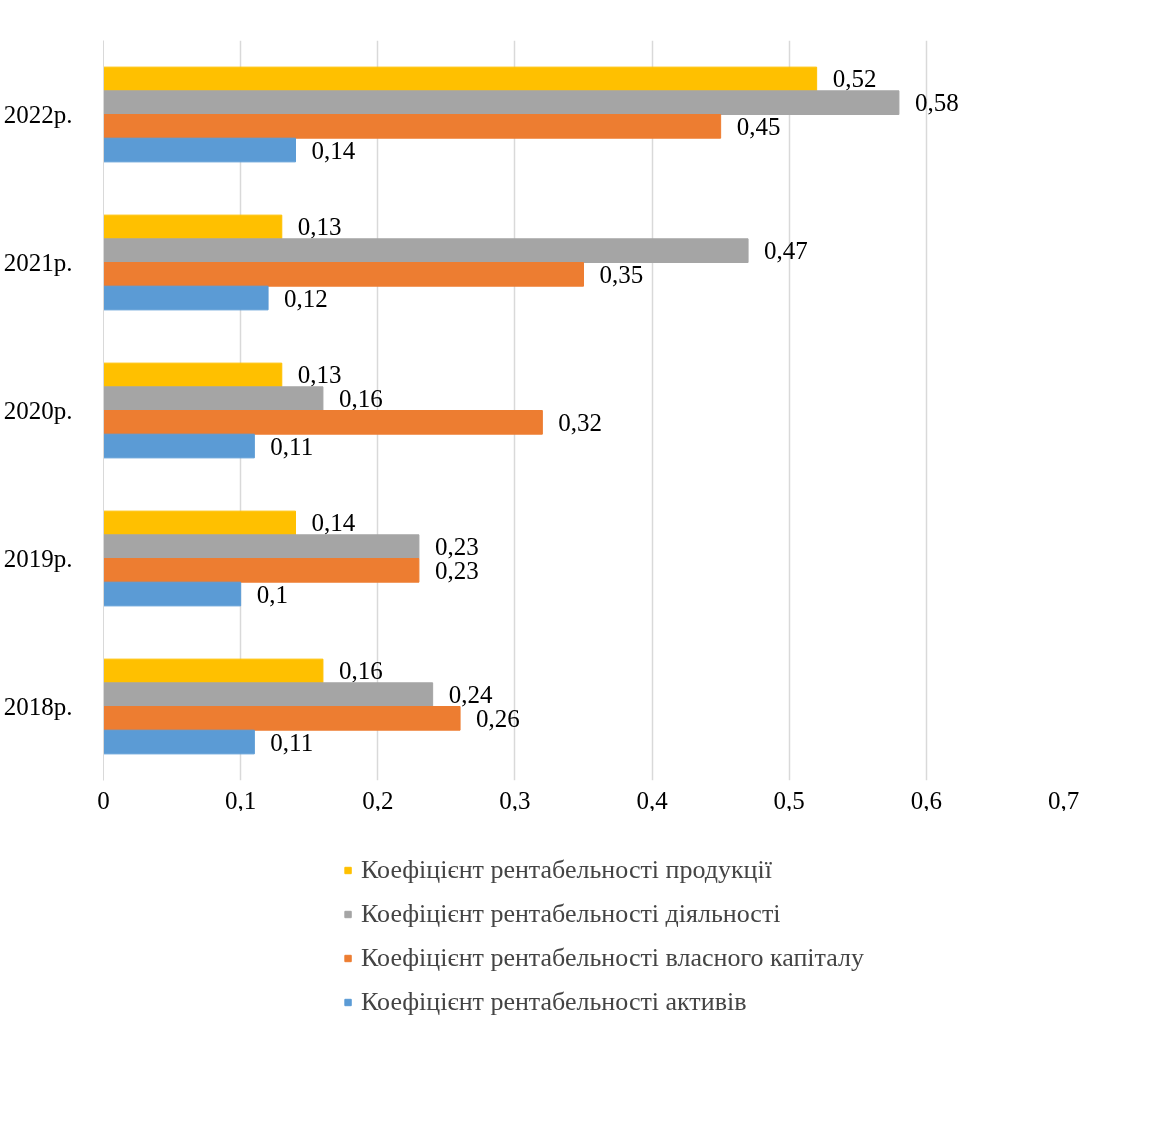 The width and height of the screenshot is (1167, 1135). Describe the element at coordinates (38, 410) in the screenshot. I see `y-tick-label: 2020р.` at that location.